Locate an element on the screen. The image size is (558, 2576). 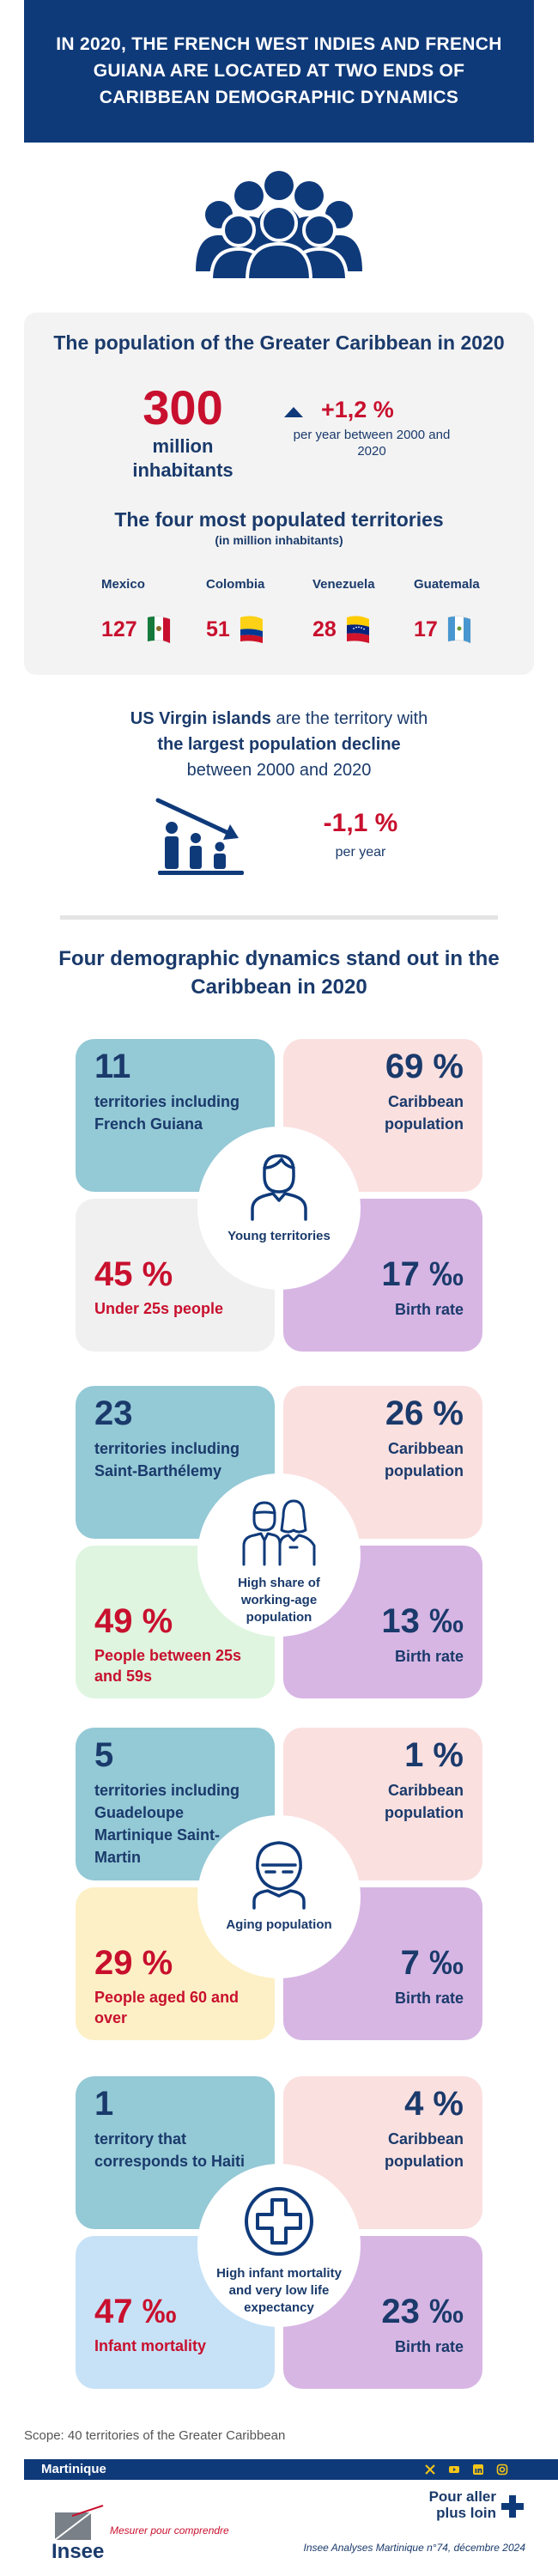
birth-rate: 13 ‰ is located at coordinates (422, 1621).